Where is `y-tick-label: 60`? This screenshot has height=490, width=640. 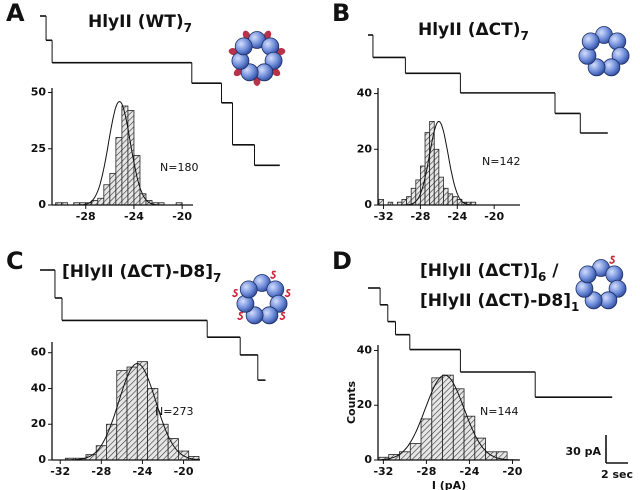 y-tick-label: 60 is located at coordinates (39, 352).